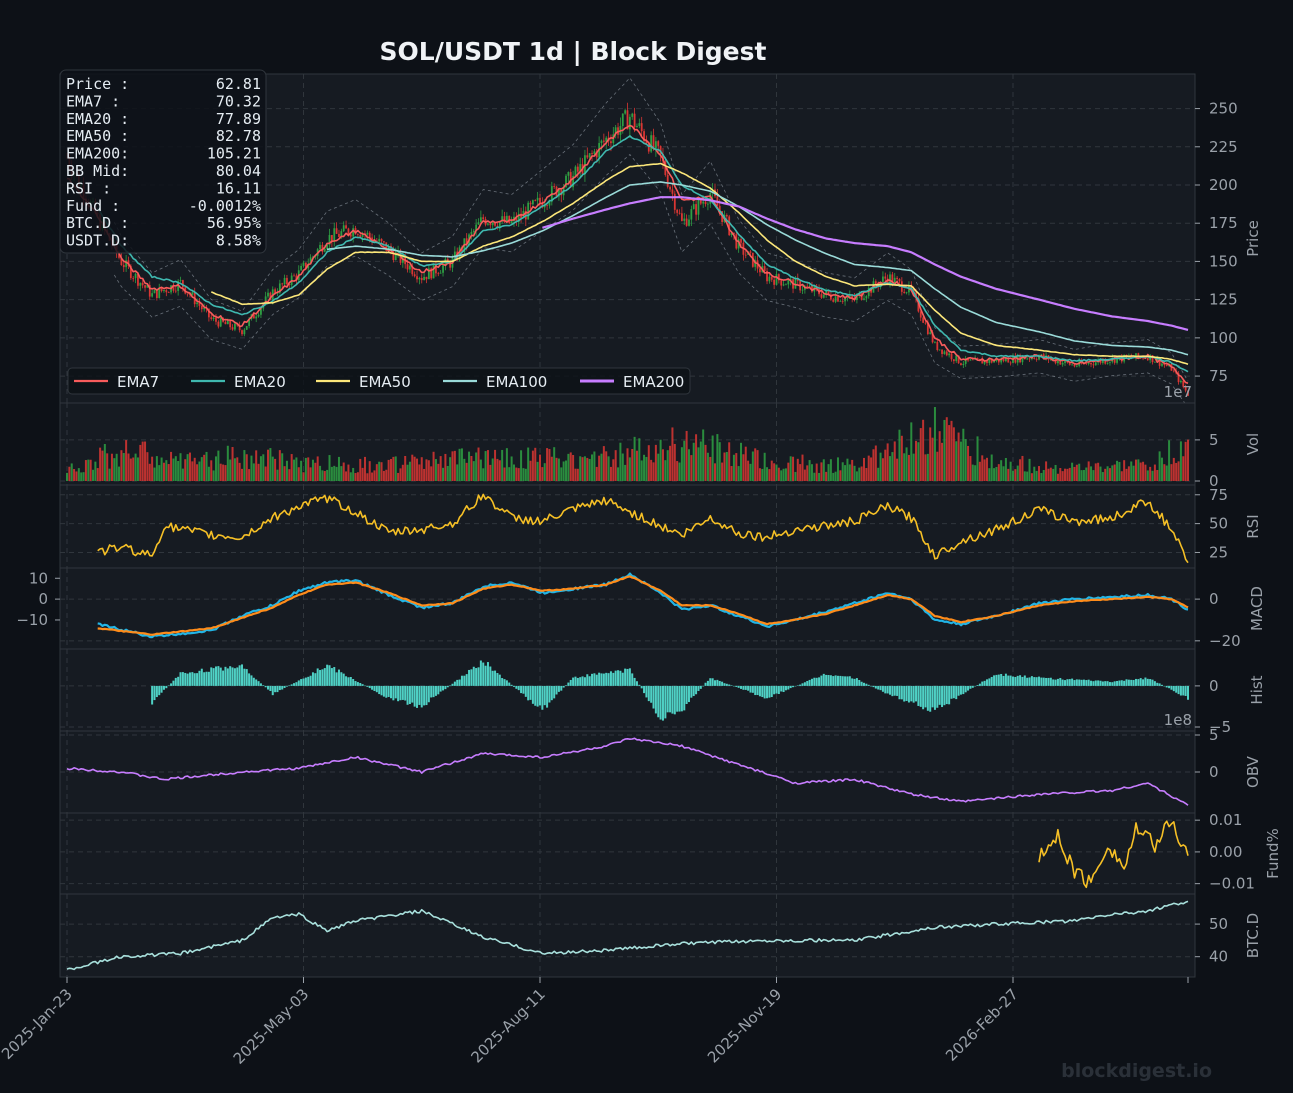  Describe the element at coordinates (97, 223) in the screenshot. I see `info-label: BTC.D :` at that location.